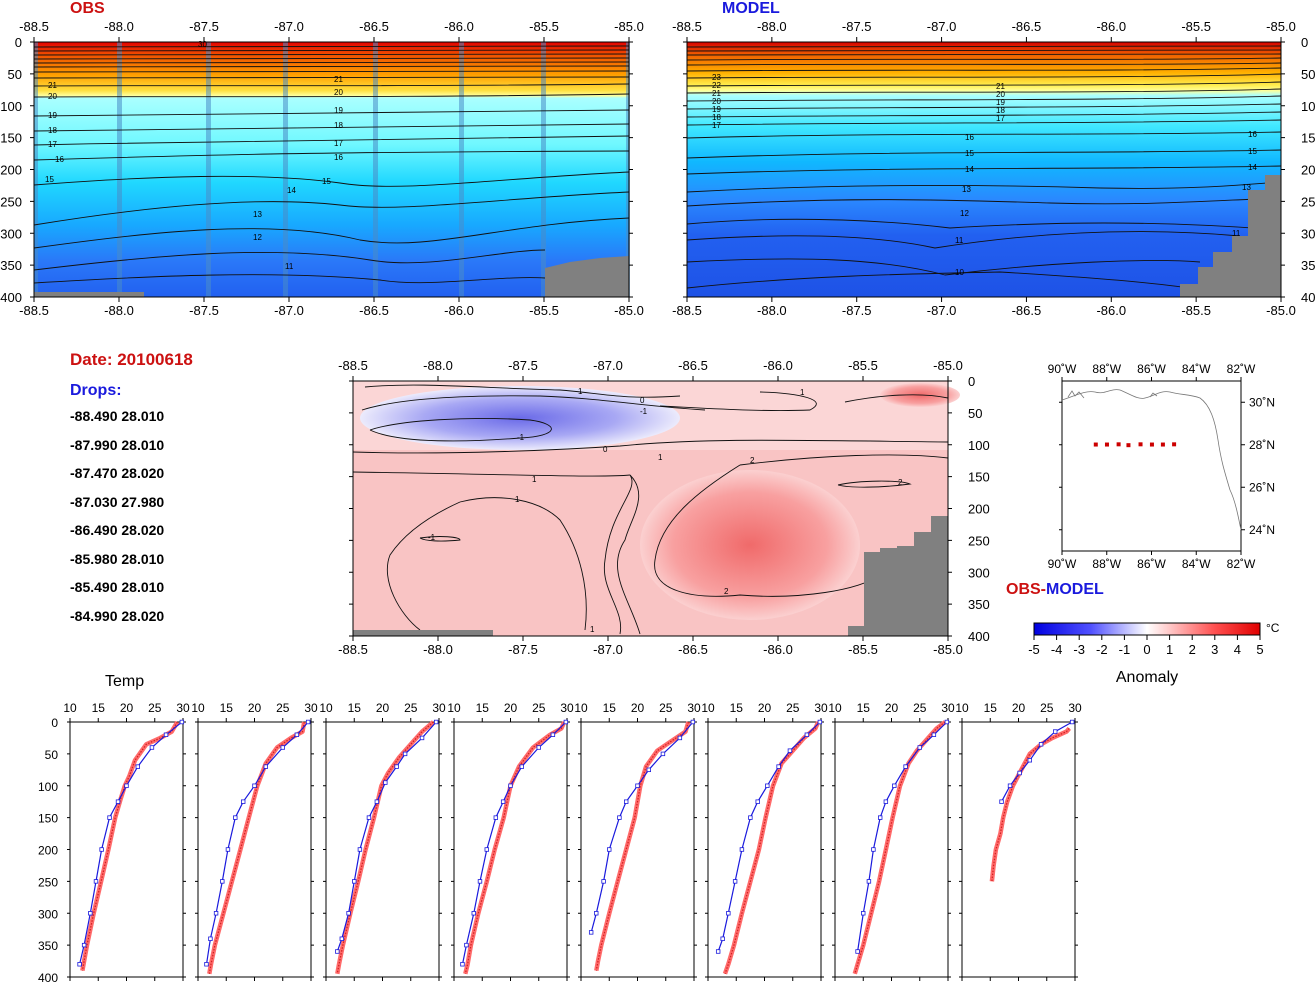 This screenshot has height=983, width=1316. What do you see at coordinates (1057, 649) in the screenshot?
I see `colorbar-tick-label: -4` at bounding box center [1057, 649].